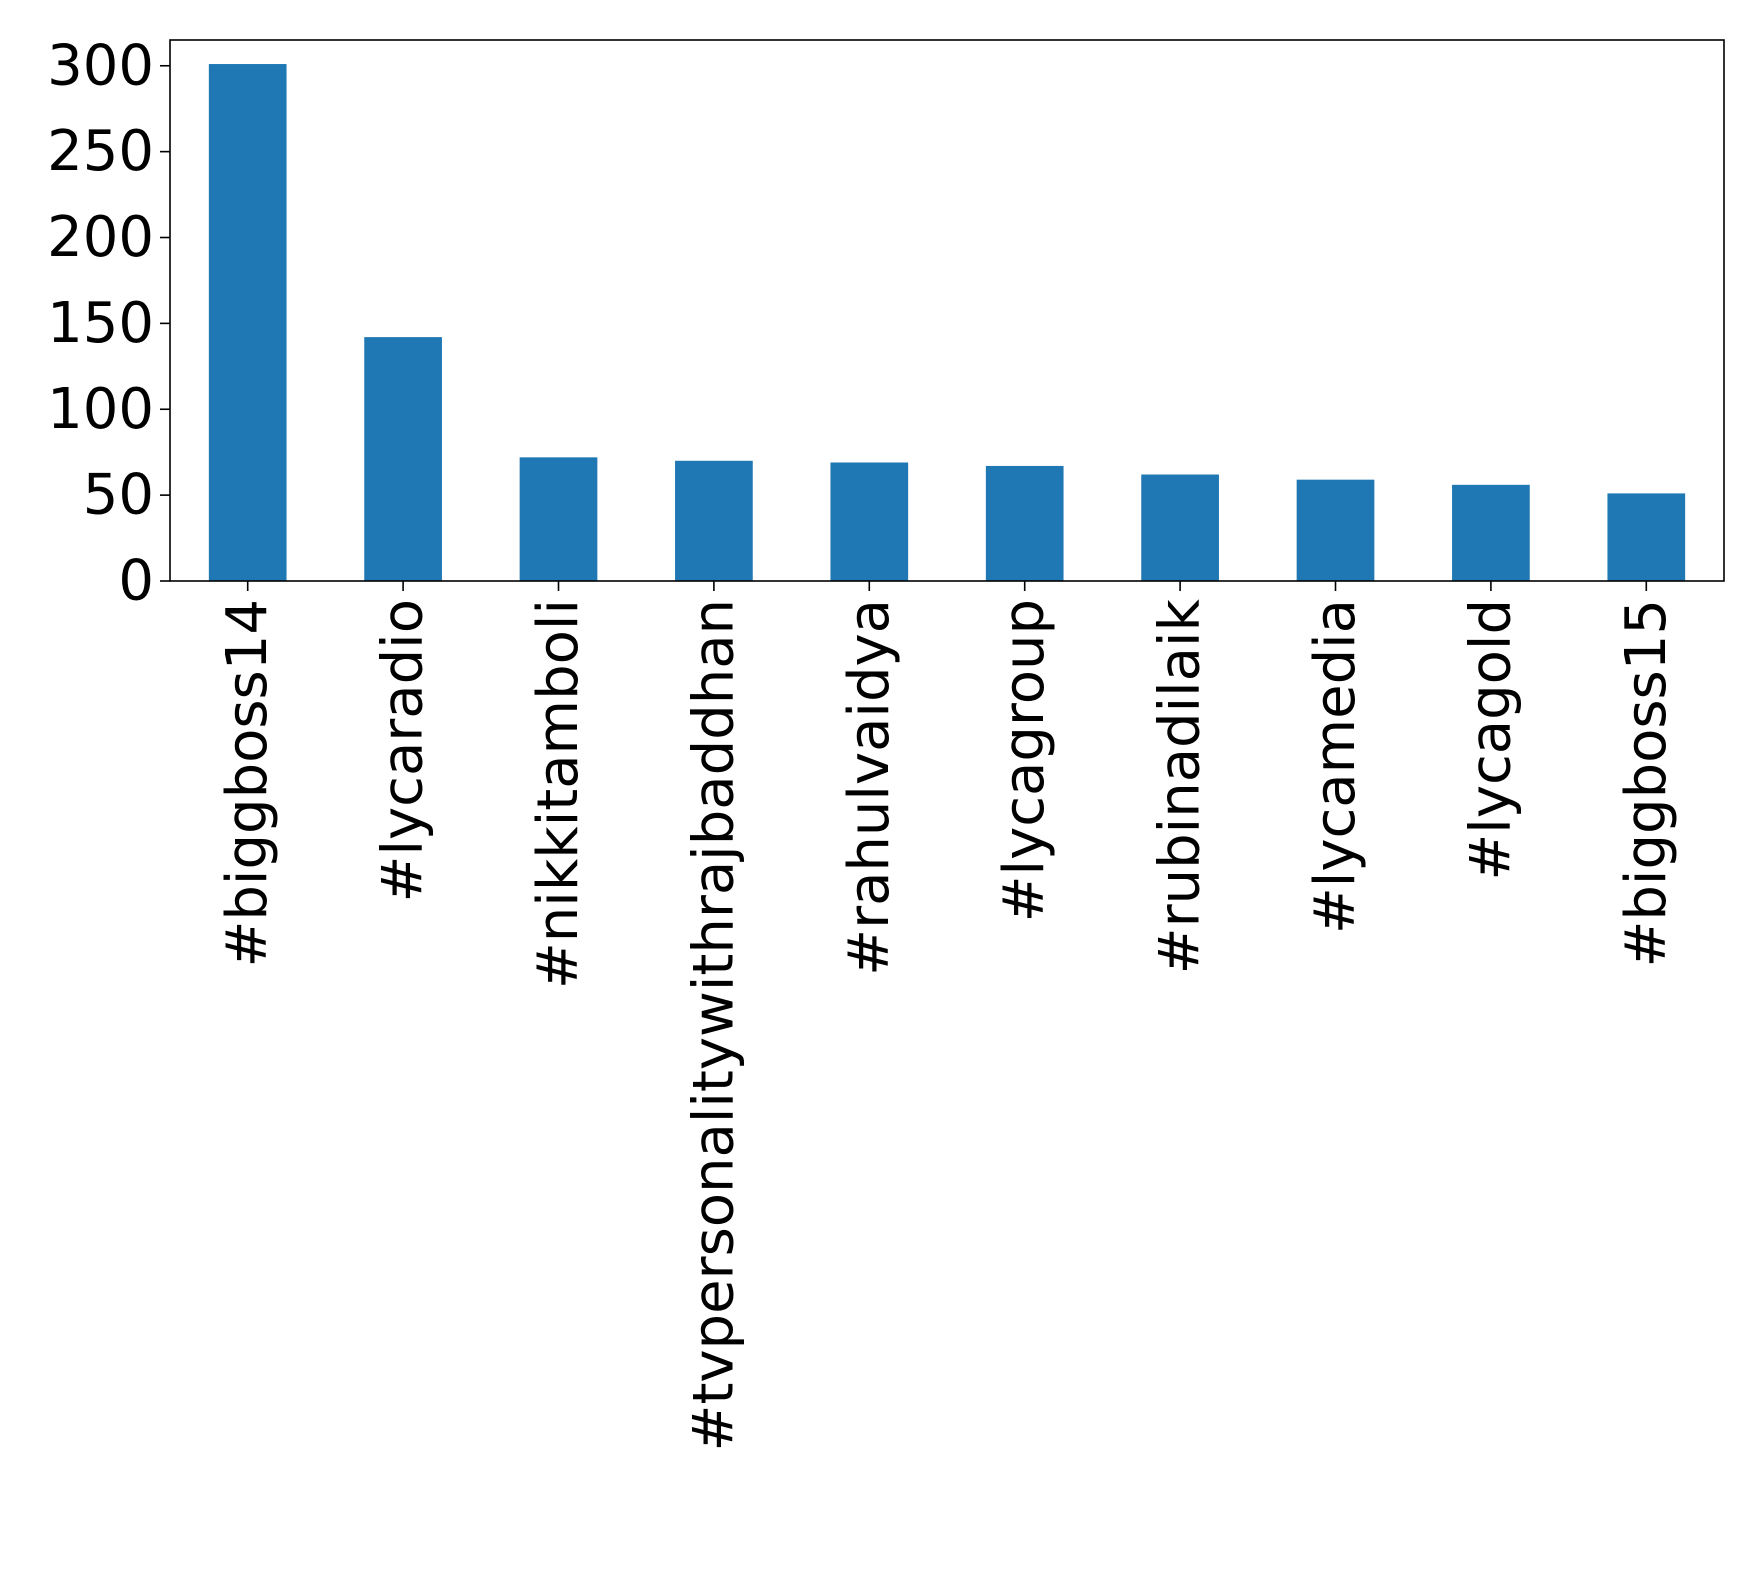  What do you see at coordinates (403, 459) in the screenshot?
I see `bar-lycaradio` at bounding box center [403, 459].